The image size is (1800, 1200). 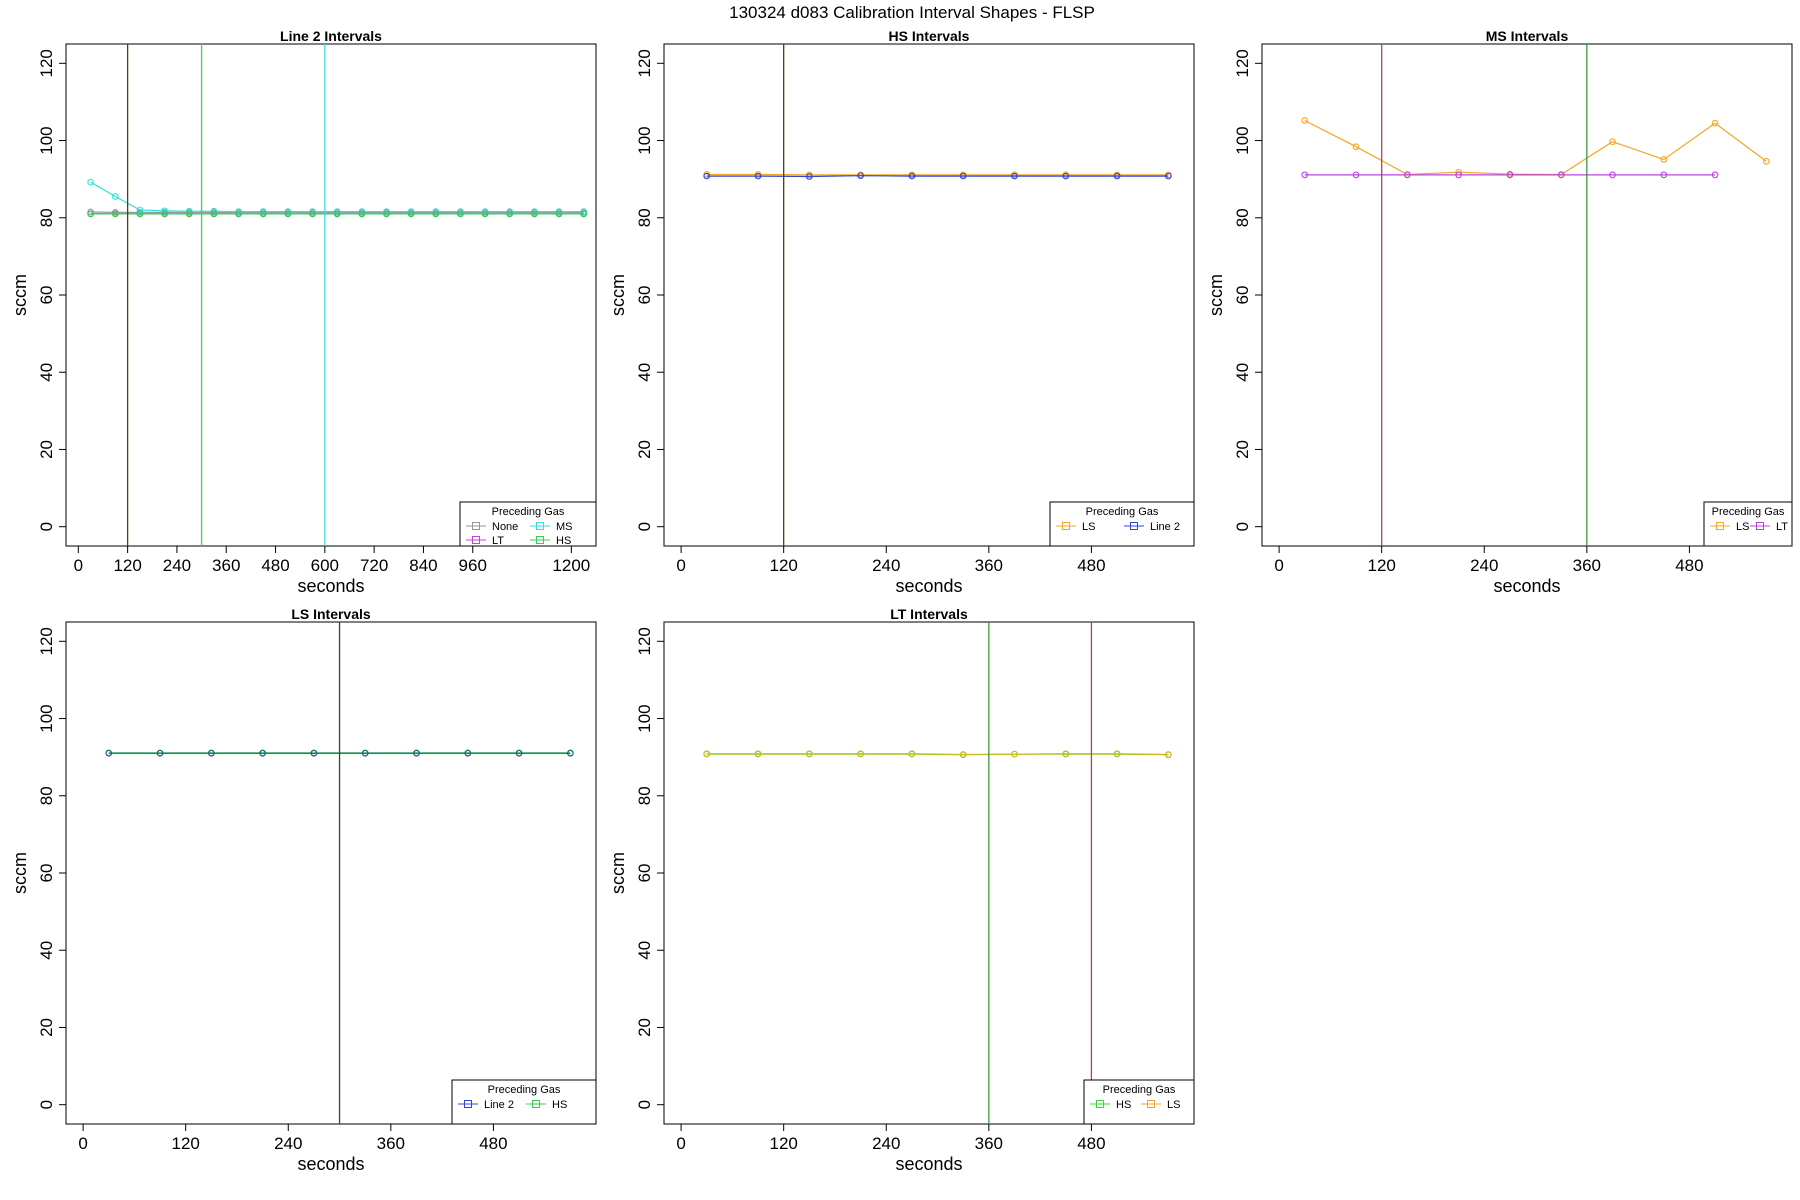 What do you see at coordinates (1139, 1102) in the screenshot?
I see `legend: Preceding Gas HS LS` at bounding box center [1139, 1102].